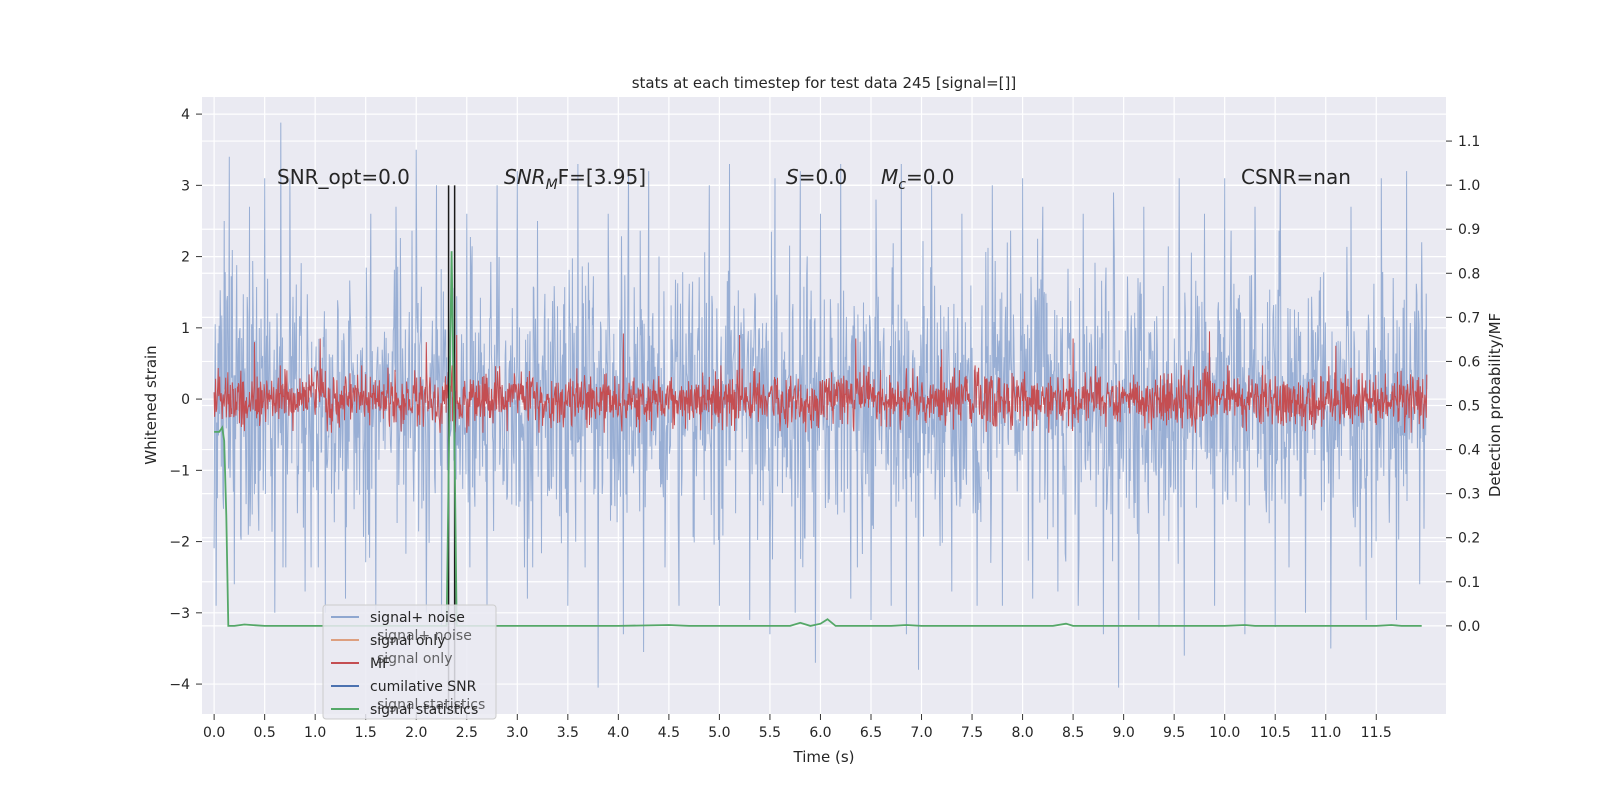 The image size is (1600, 800). I want to click on y-right-tick-label: 0.9, so click(1469, 230).